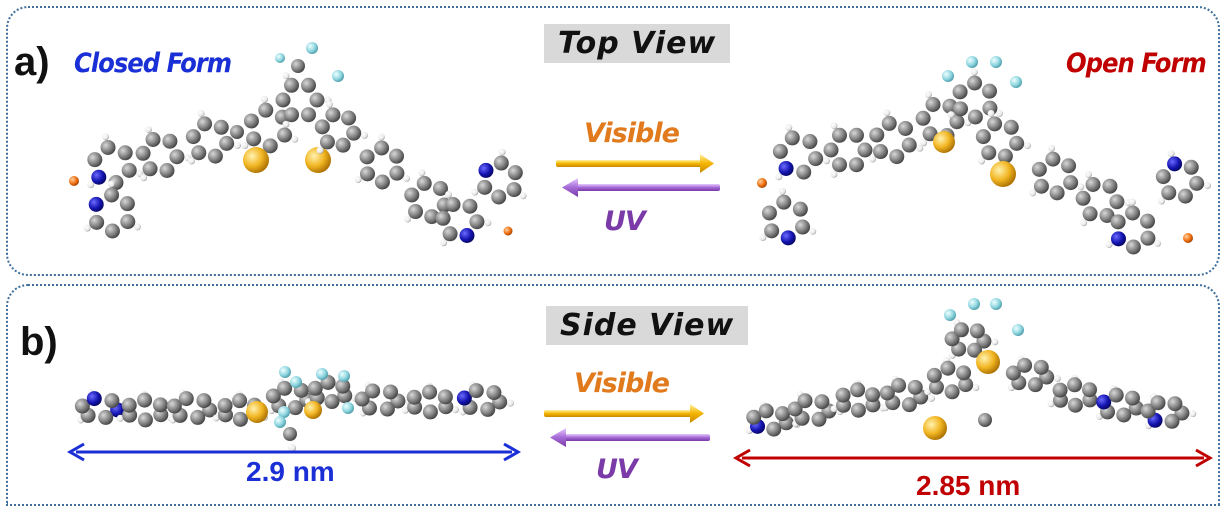 The image size is (1224, 511). What do you see at coordinates (630, 437) in the screenshot?
I see `uv-arrow-b` at bounding box center [630, 437].